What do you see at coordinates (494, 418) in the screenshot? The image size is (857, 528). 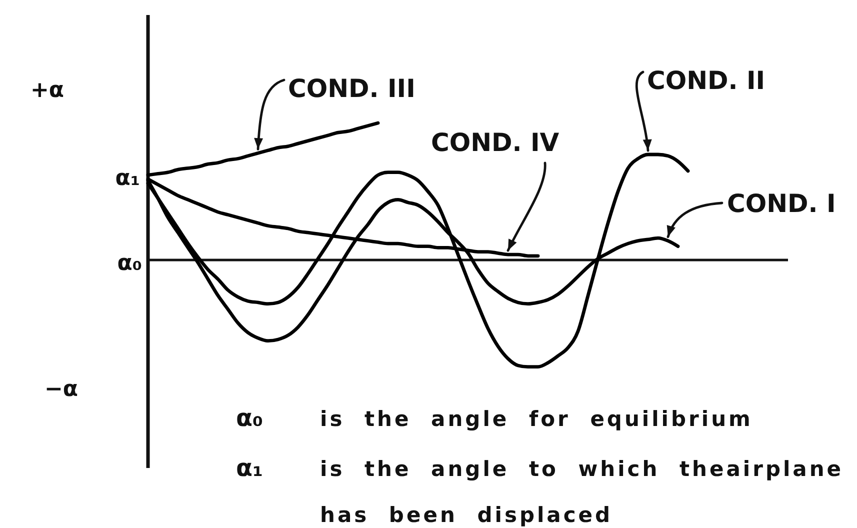 I see `text: α₀ is the angle for equilibrium` at bounding box center [494, 418].